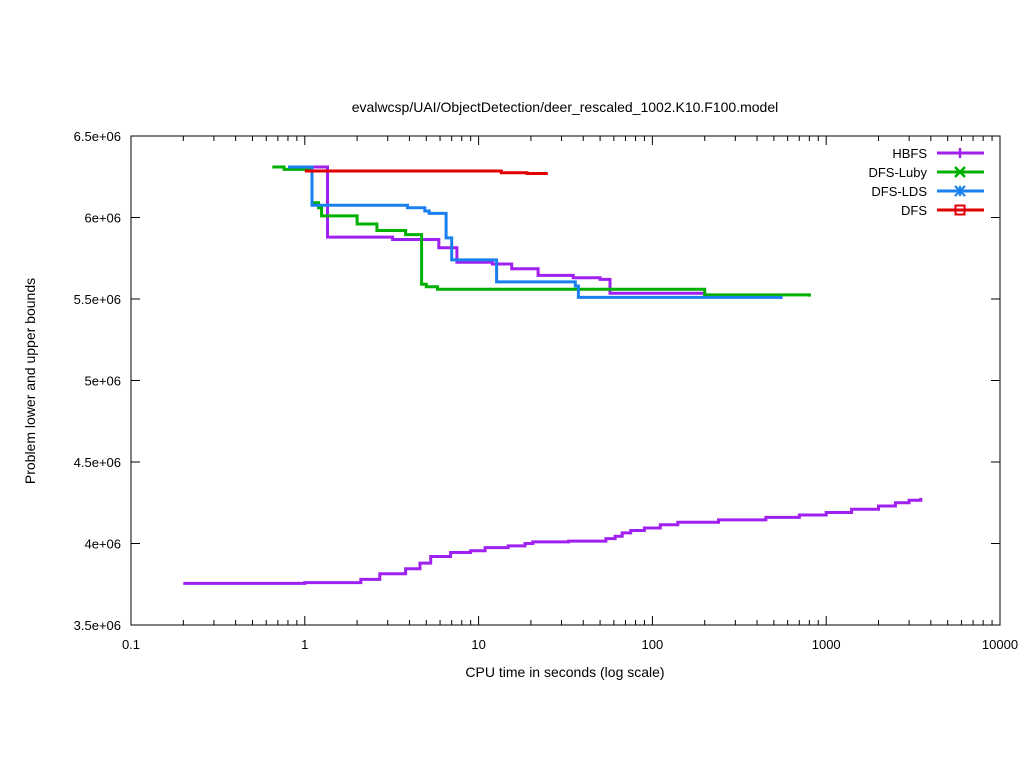  Describe the element at coordinates (97, 462) in the screenshot. I see `y-tick-label: 4.5e+06` at that location.